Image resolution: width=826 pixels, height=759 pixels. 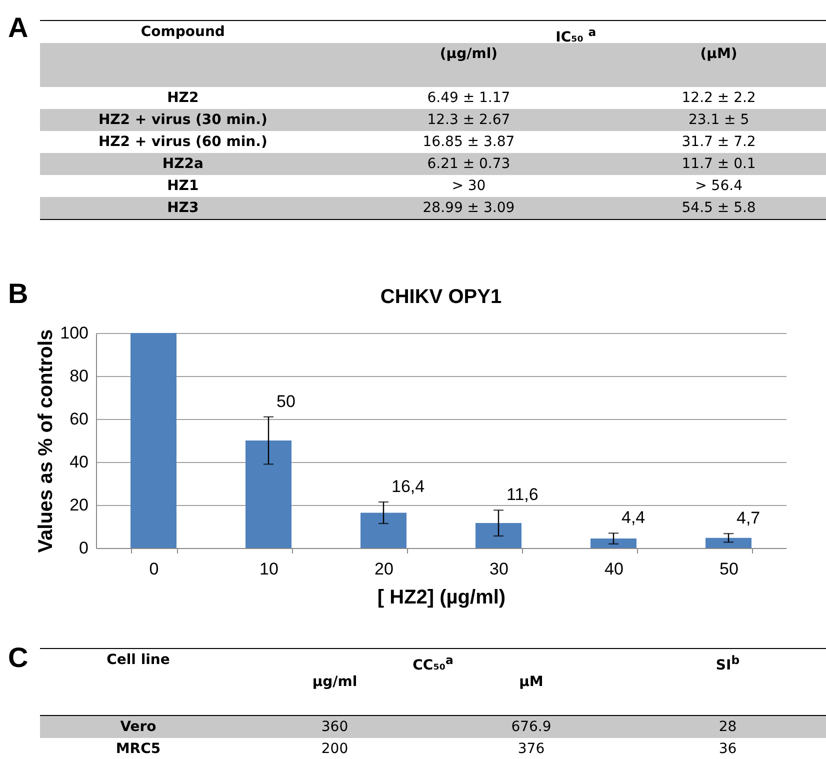 I want to click on text: 6.49 ± 1.17, so click(x=469, y=98).